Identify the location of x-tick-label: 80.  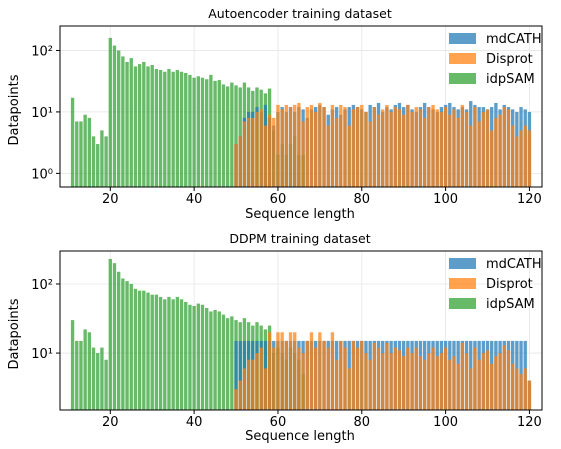
(362, 199).